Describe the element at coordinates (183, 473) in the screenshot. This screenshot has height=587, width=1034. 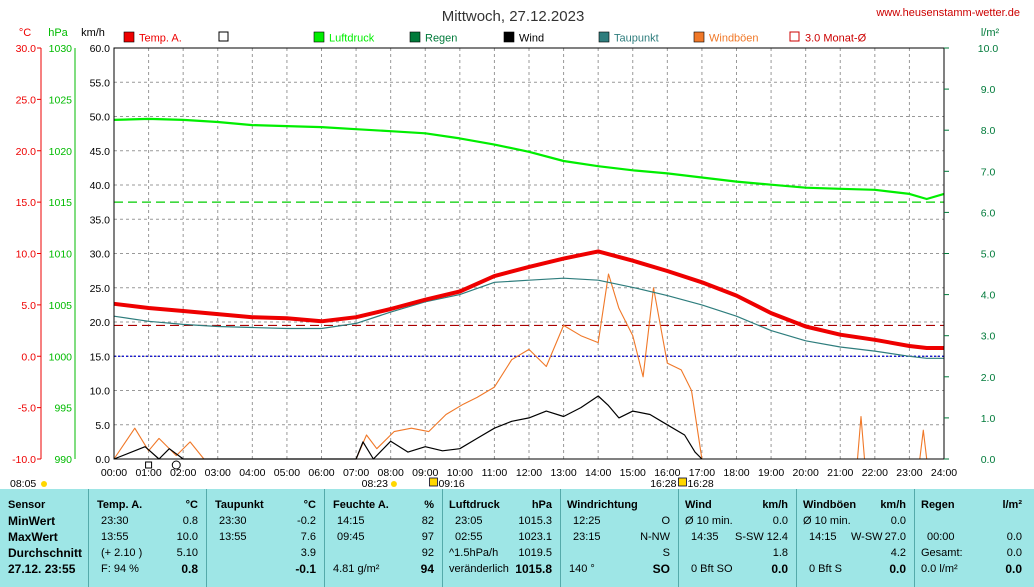
I see `x-tick-label: 02:00` at that location.